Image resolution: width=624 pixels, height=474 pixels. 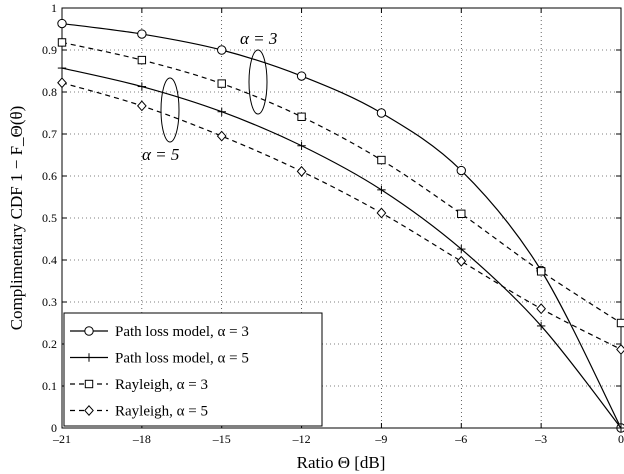 I want to click on y-tick-label: 0.6, so click(x=49, y=176).